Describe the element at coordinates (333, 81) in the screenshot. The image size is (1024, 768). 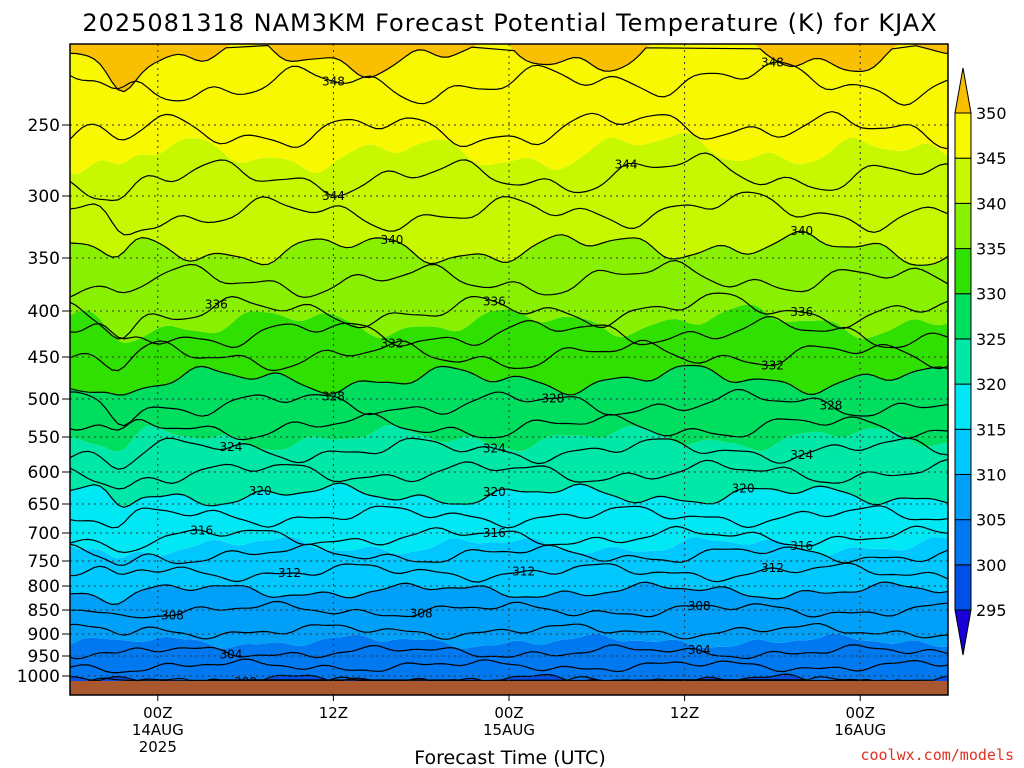
I see `contour-label-348: 348` at that location.